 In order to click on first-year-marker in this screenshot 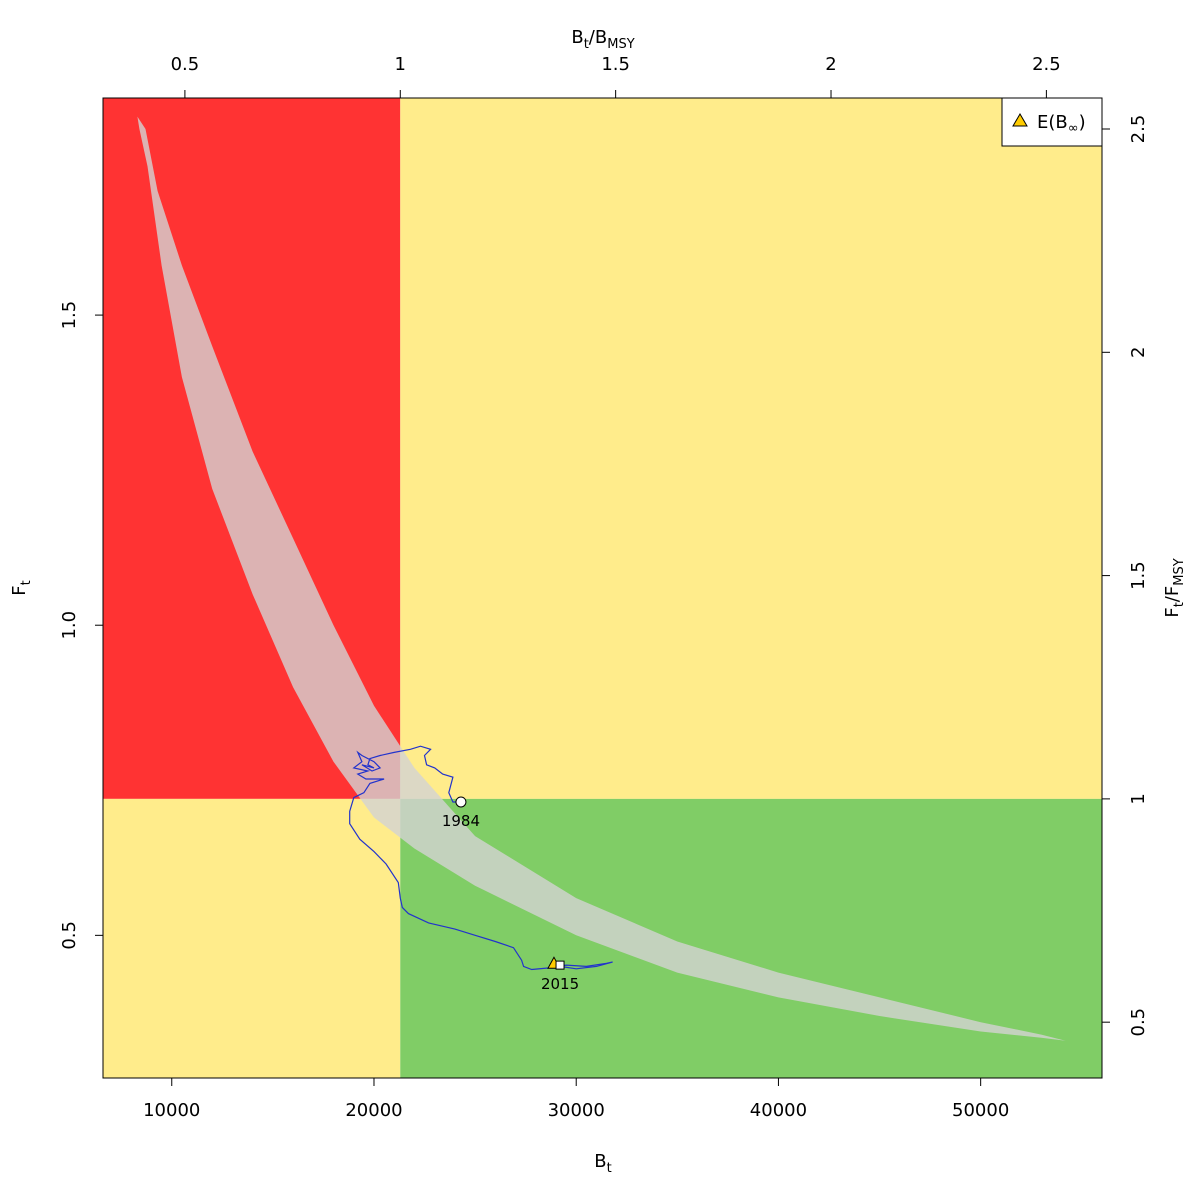, I will do `click(461, 802)`.